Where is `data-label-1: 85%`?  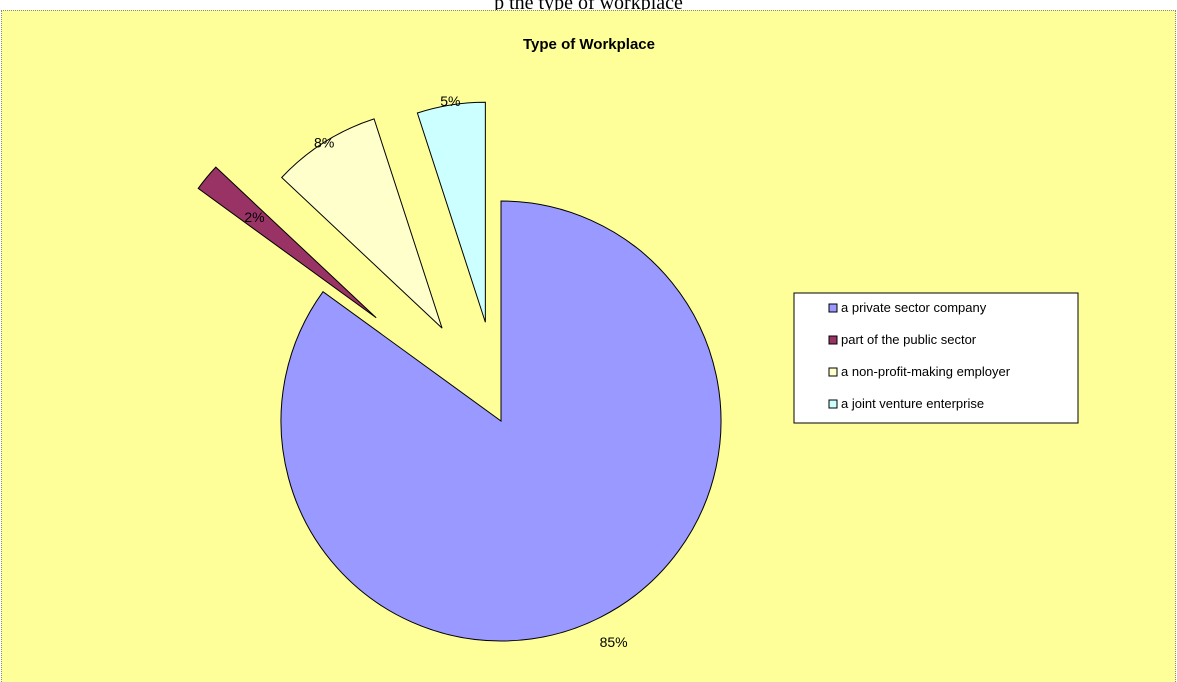 data-label-1: 85% is located at coordinates (614, 642).